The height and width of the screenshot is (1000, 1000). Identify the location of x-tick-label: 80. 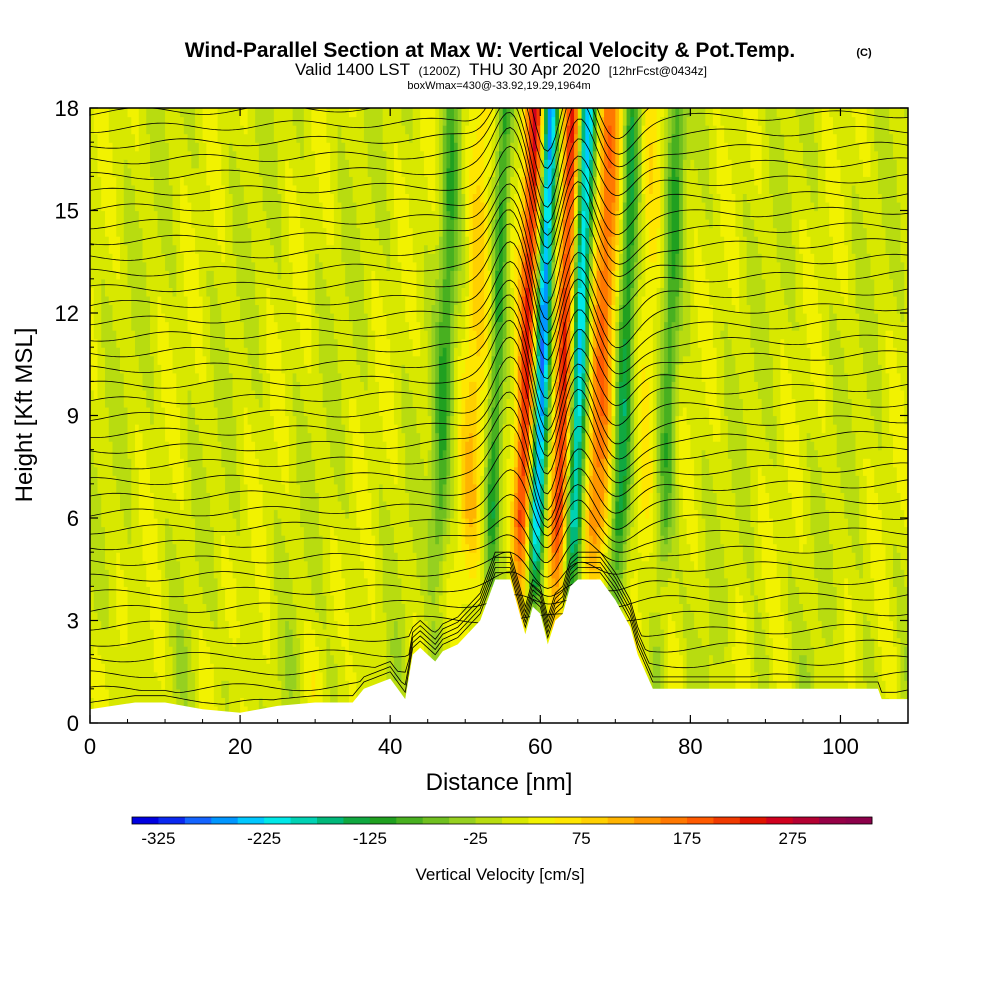
(690, 746).